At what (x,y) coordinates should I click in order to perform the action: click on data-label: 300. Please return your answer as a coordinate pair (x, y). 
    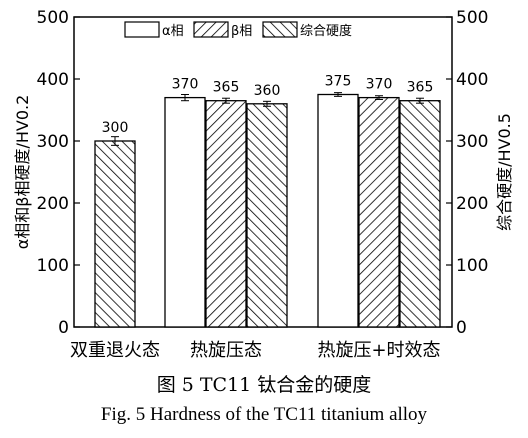
    Looking at the image, I should click on (115, 128).